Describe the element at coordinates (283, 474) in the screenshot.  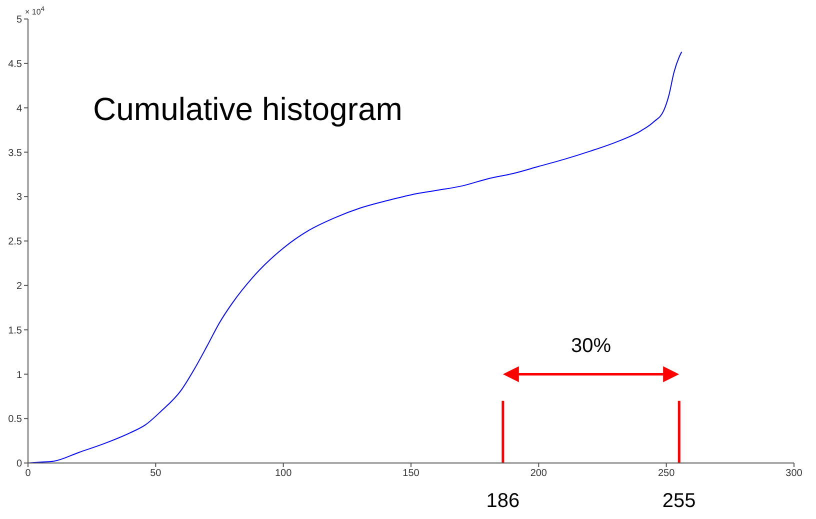
I see `x-tick-label: 100` at that location.